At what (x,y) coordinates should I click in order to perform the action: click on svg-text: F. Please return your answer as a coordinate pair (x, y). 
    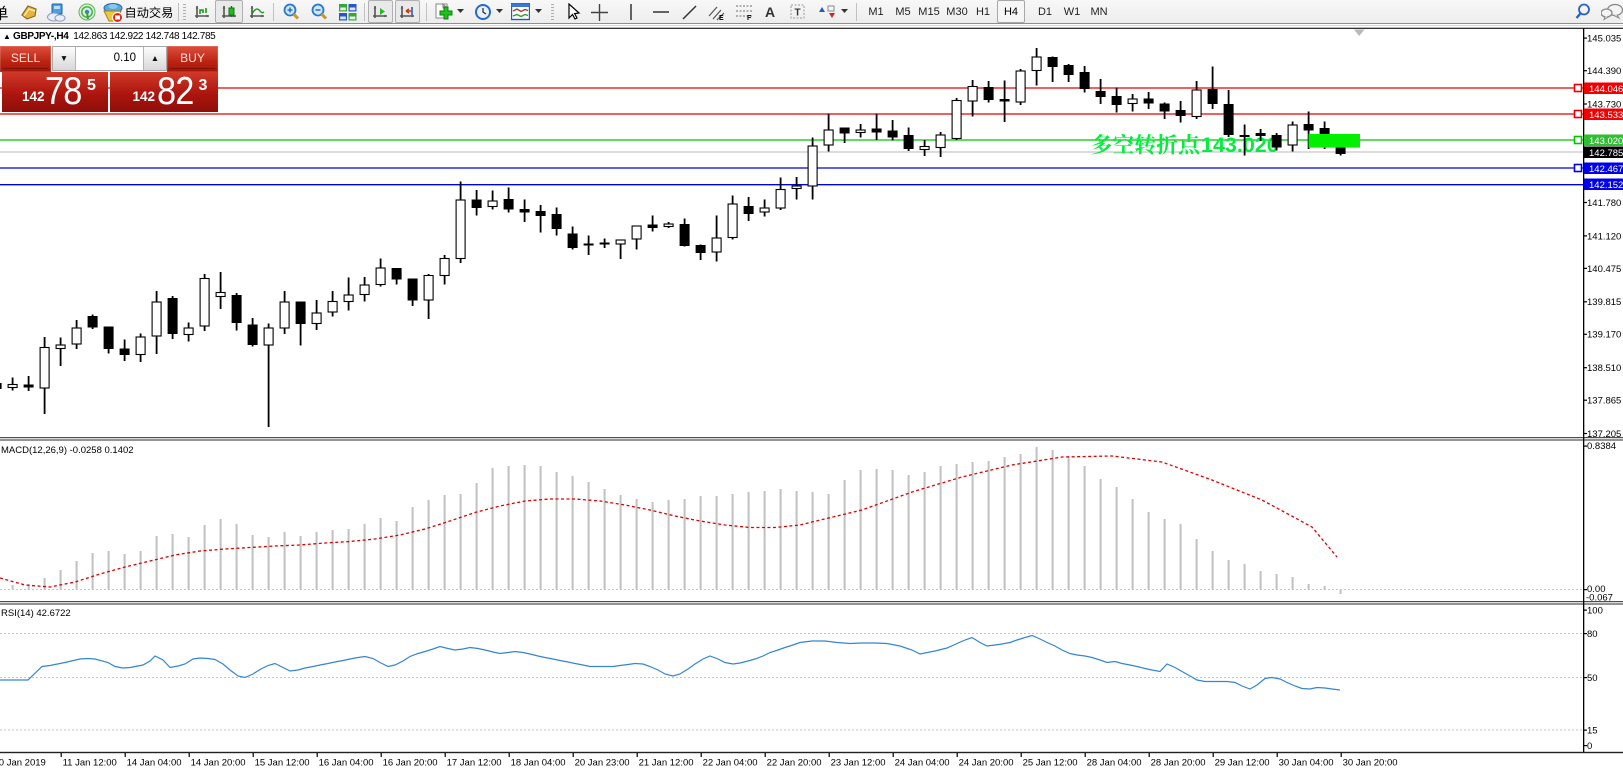
    Looking at the image, I should click on (749, 18).